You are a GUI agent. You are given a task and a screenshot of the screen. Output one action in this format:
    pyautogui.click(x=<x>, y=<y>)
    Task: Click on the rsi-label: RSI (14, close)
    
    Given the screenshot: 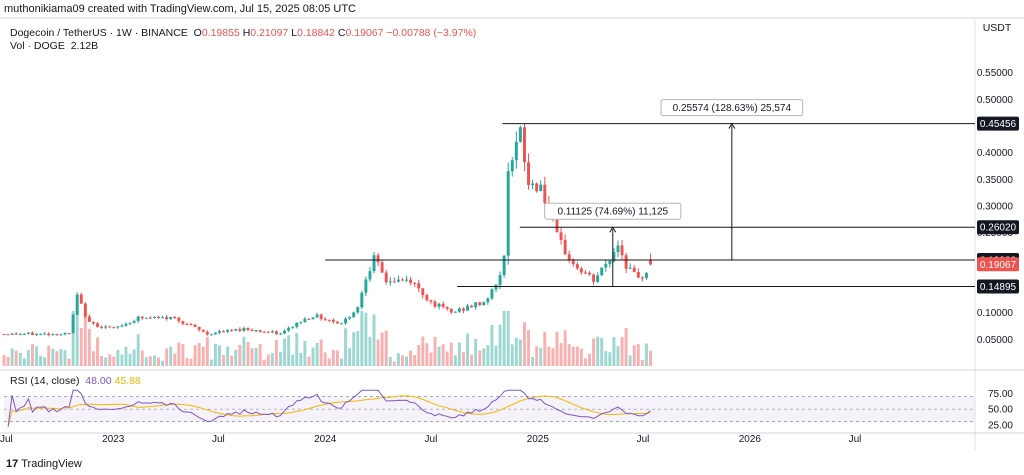 What is the action you would take?
    pyautogui.click(x=45, y=381)
    